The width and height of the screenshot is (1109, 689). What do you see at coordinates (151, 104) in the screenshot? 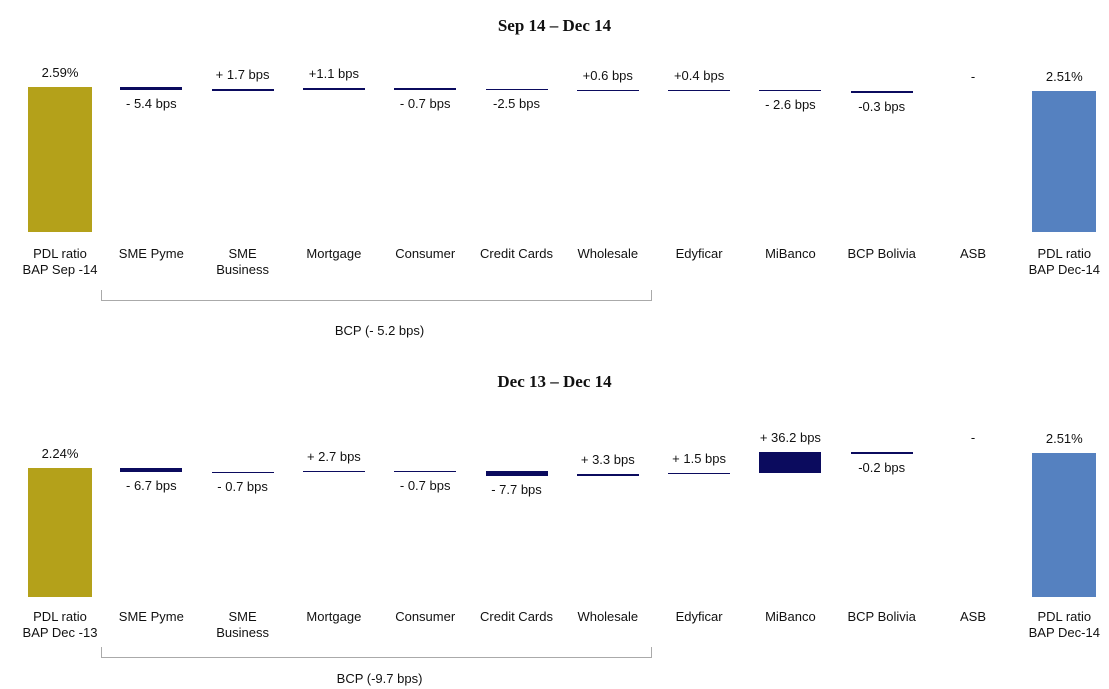
I see `value-label: - 5.4 bps` at bounding box center [151, 104].